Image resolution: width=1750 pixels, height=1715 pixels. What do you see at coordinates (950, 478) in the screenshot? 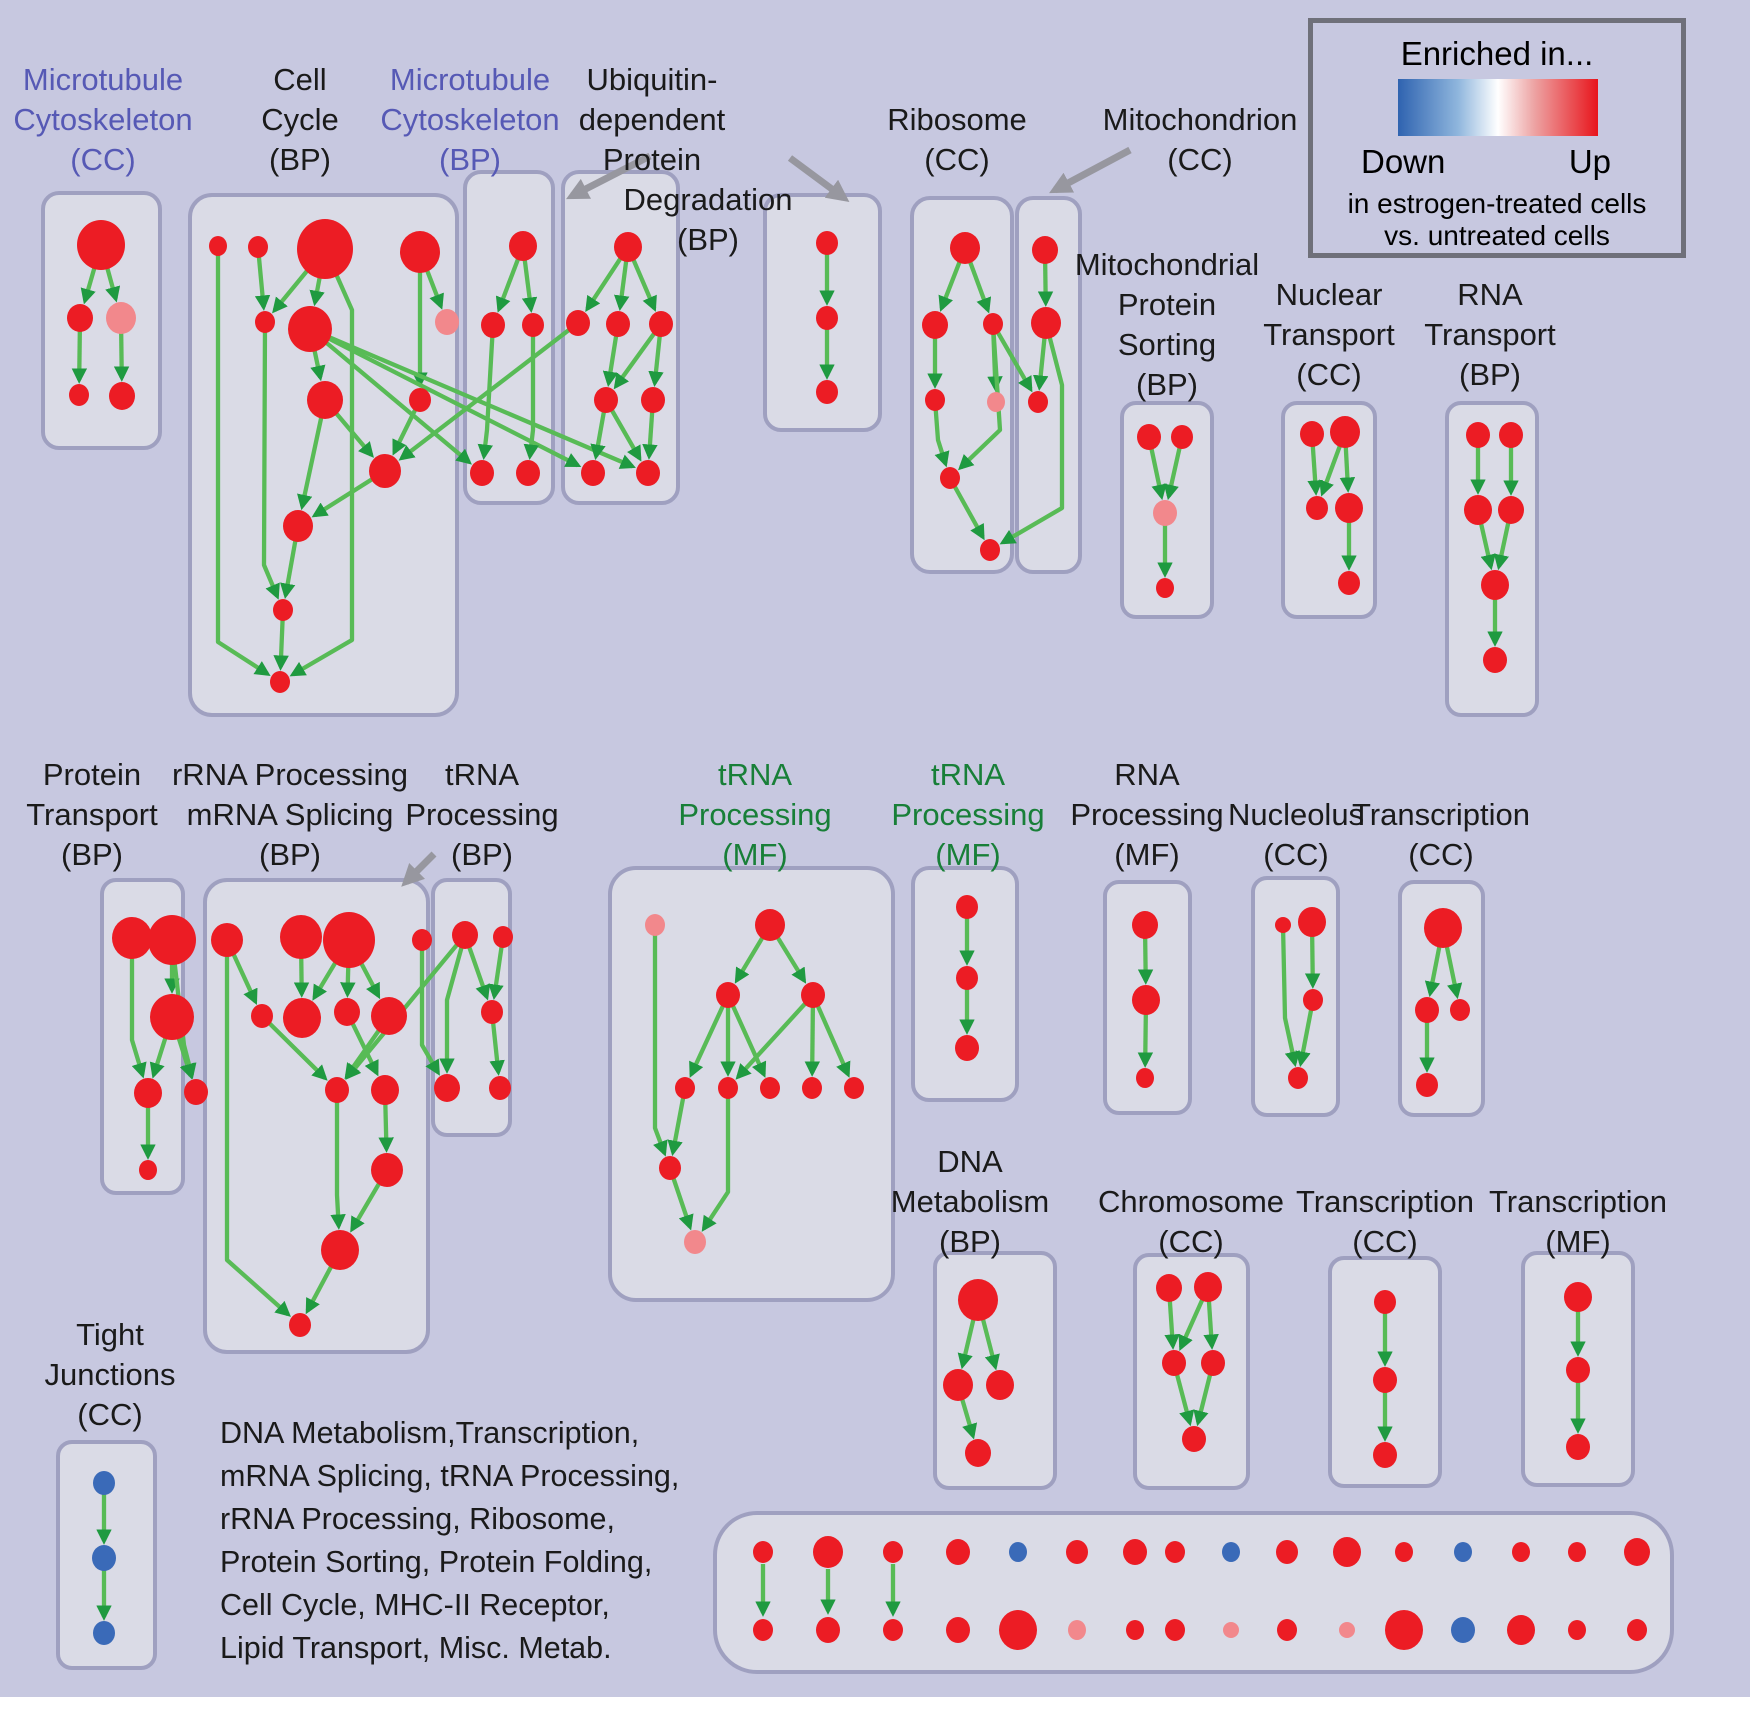
I see `go-term-node-r6` at bounding box center [950, 478].